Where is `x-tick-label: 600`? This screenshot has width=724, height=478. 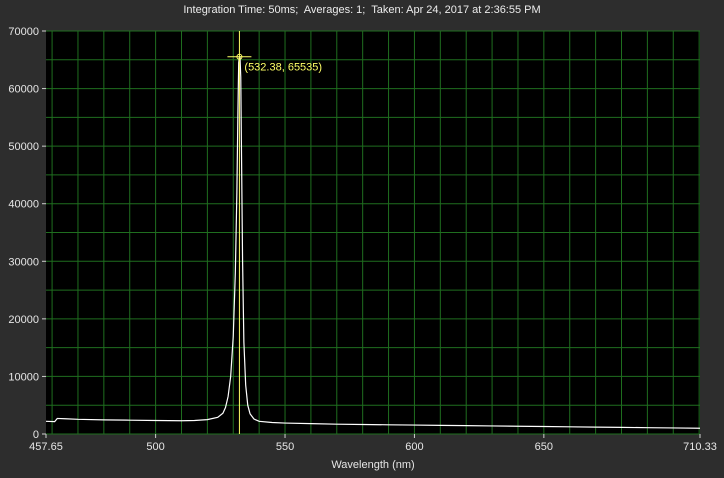
x-tick-label: 600 is located at coordinates (414, 447).